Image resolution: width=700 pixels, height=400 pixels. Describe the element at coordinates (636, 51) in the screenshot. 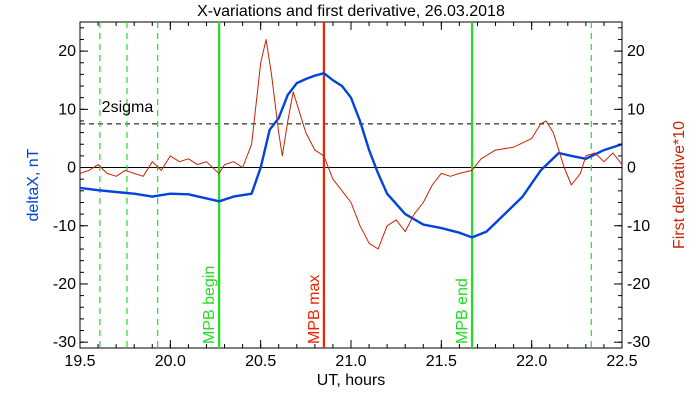

I see `y-right-tick-label-0: 20` at that location.